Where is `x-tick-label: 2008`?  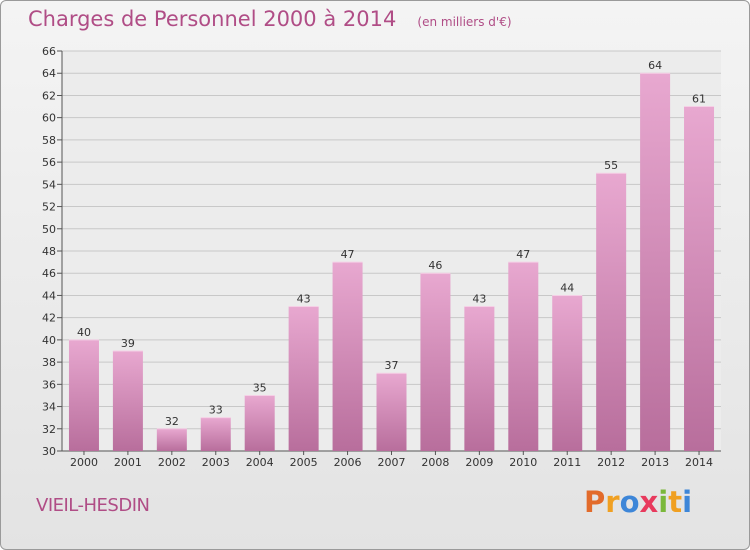 x-tick-label: 2008 is located at coordinates (435, 462).